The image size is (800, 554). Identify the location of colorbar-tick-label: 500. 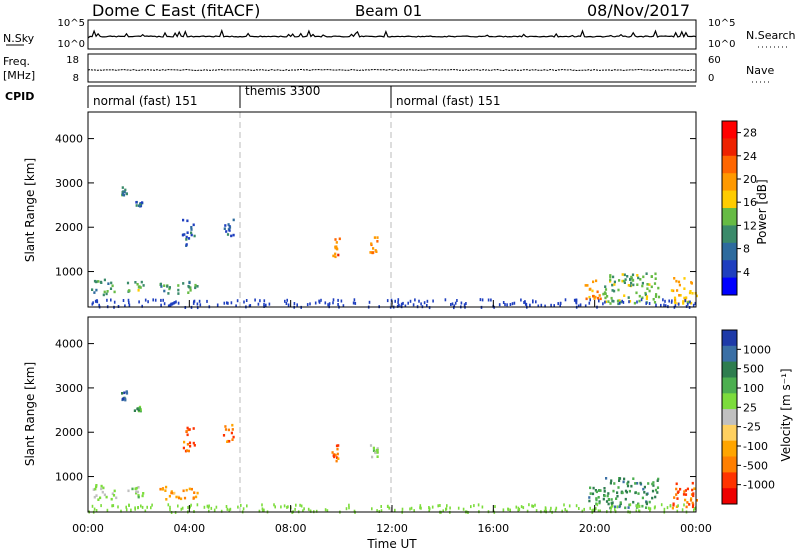
(753, 369).